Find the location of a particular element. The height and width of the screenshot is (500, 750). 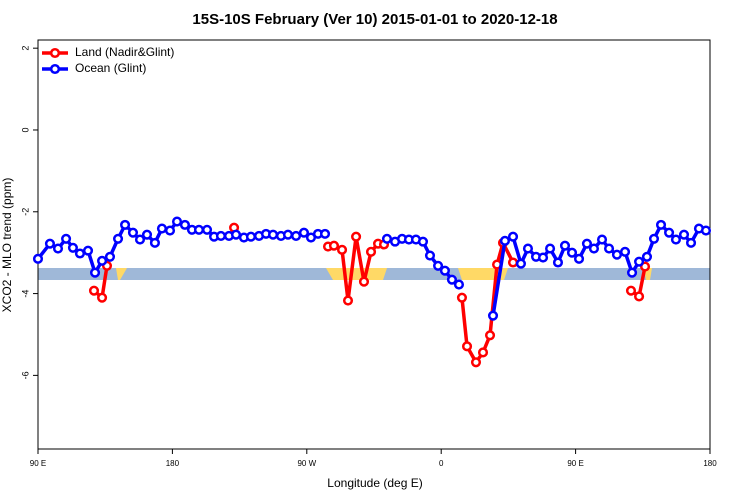

x-axis-label: Longitude (deg E) is located at coordinates (374, 483).